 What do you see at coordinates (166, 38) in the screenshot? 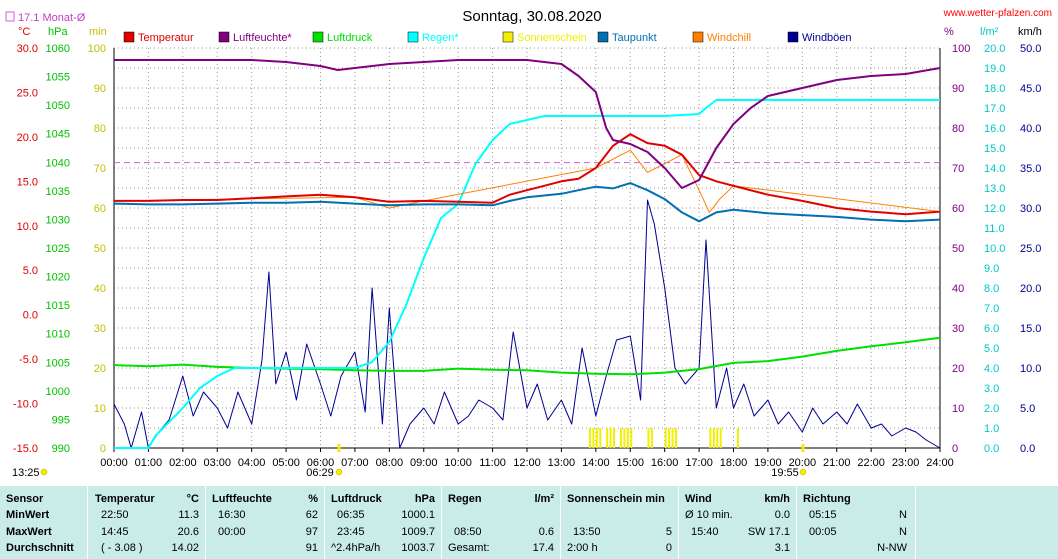
I see `legend-label: Temperatur` at bounding box center [166, 38].